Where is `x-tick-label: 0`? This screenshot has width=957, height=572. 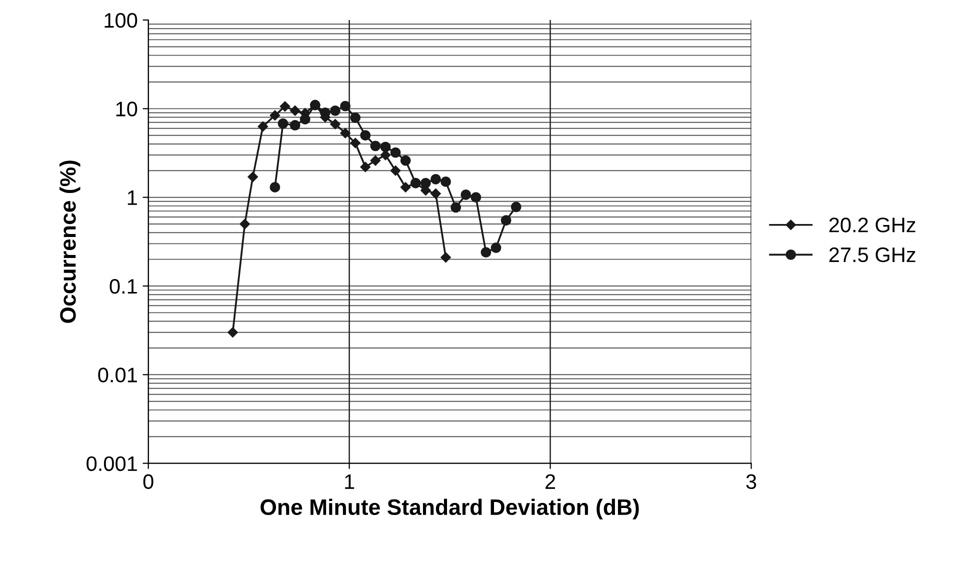 x-tick-label: 0 is located at coordinates (148, 482).